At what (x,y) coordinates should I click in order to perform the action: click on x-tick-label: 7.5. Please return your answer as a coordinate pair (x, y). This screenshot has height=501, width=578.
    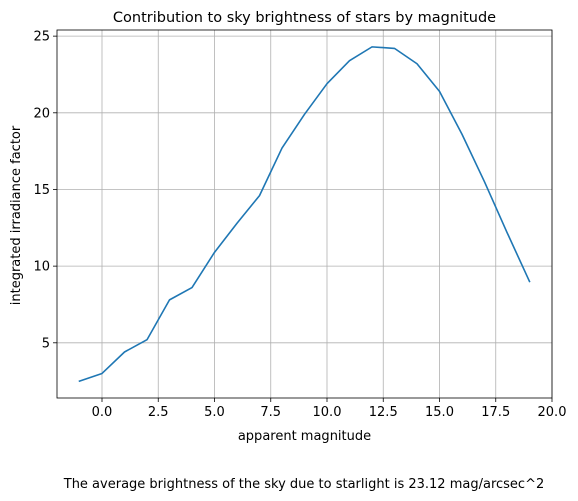
    Looking at the image, I should click on (270, 412).